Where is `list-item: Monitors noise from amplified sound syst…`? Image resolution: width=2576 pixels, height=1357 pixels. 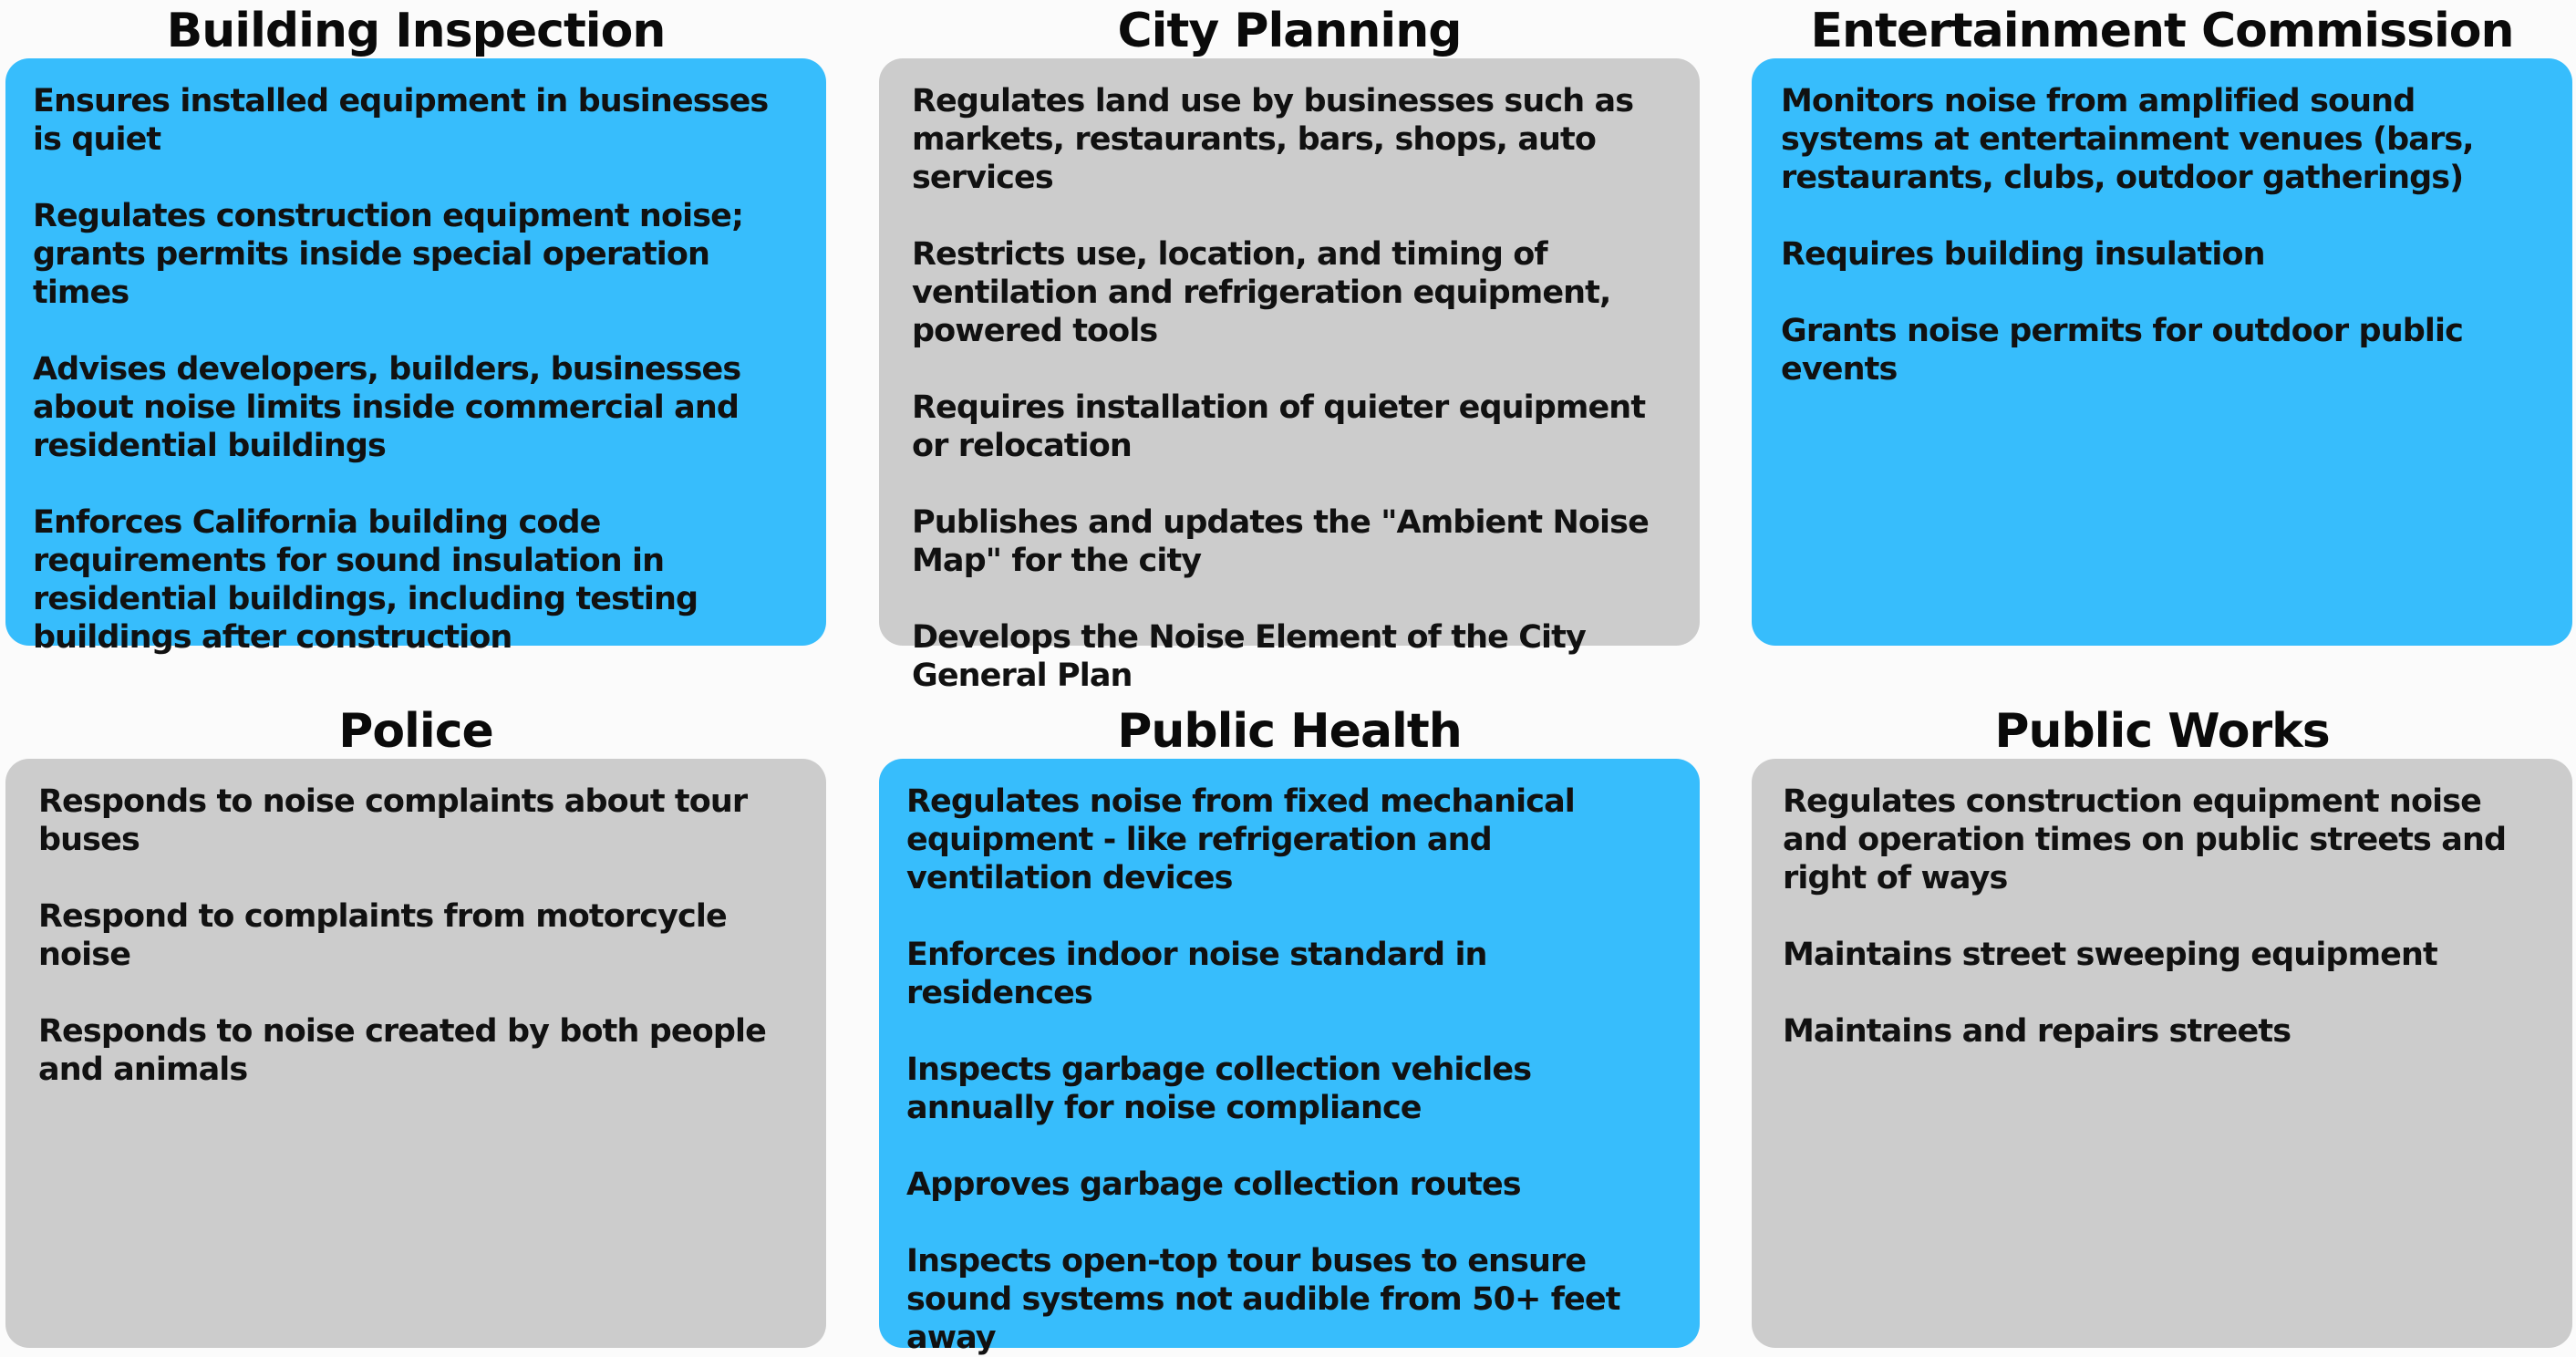
list-item: Monitors noise from amplified sound syst… is located at coordinates (2128, 139).